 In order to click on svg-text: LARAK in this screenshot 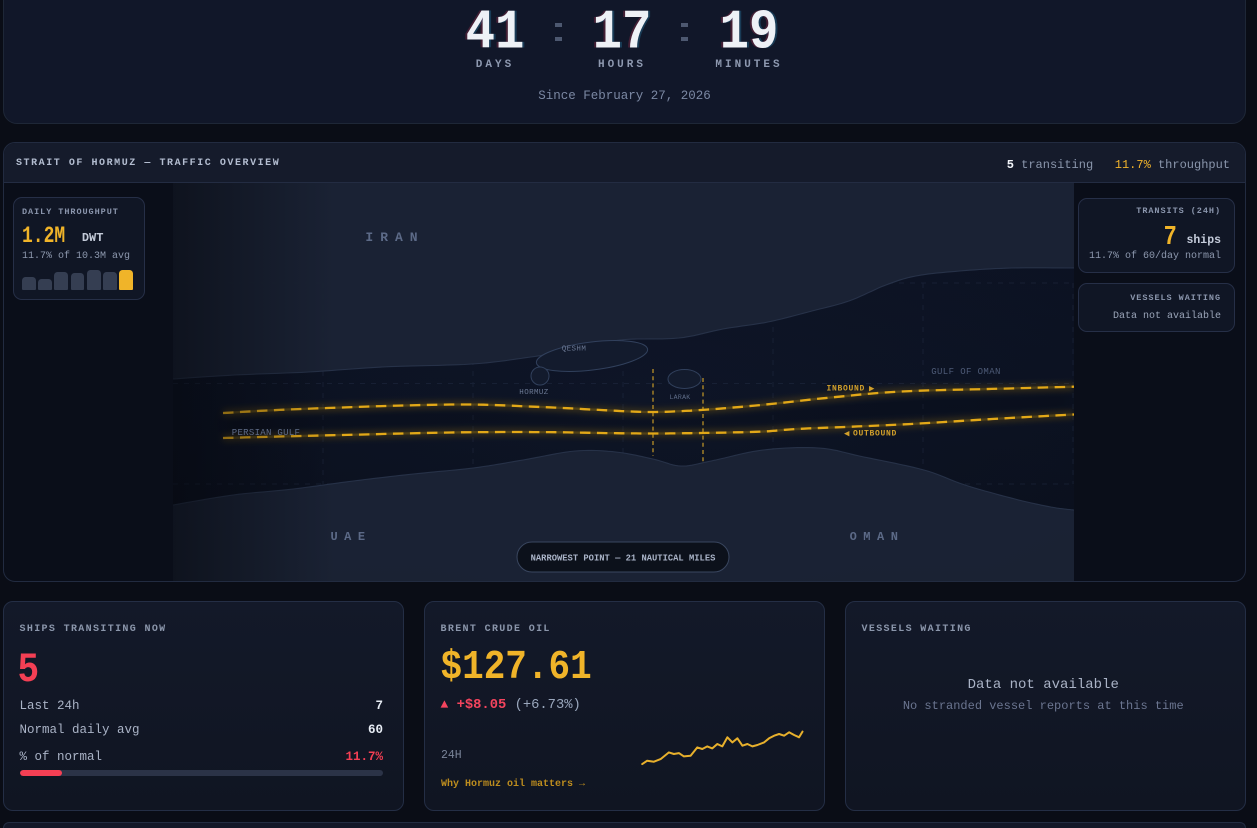, I will do `click(679, 397)`.